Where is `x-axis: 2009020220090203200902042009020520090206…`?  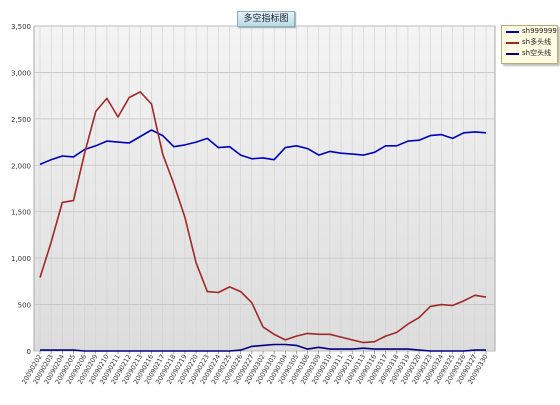
x-axis: 2009020220090203200902042009020520090206… is located at coordinates (255, 368).